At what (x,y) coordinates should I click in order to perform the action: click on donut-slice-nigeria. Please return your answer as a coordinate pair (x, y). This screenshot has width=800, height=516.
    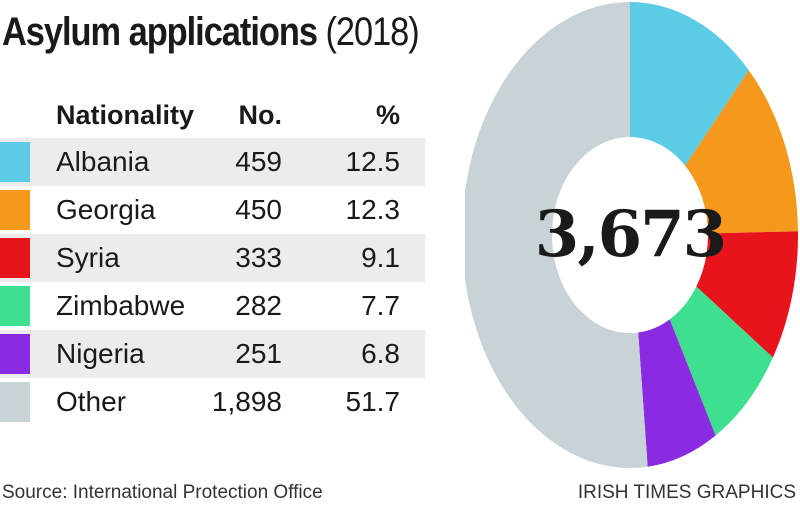
    Looking at the image, I should click on (677, 393).